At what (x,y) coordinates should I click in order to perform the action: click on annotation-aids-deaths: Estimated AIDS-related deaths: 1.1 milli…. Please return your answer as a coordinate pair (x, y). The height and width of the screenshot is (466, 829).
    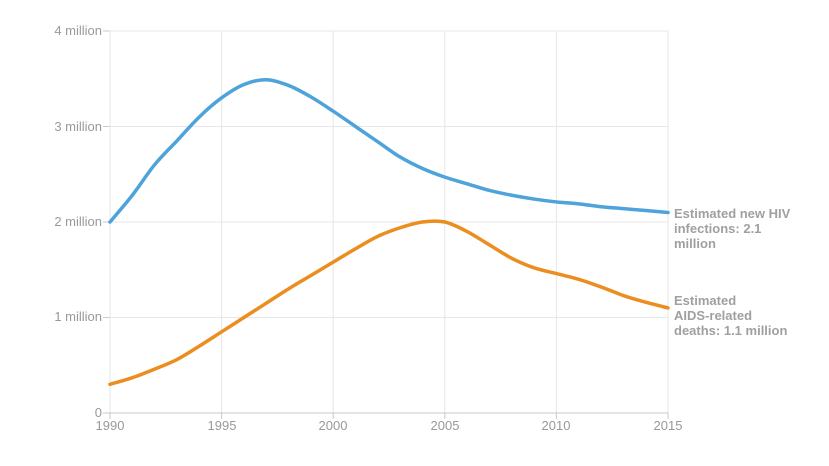
    Looking at the image, I should click on (744, 315).